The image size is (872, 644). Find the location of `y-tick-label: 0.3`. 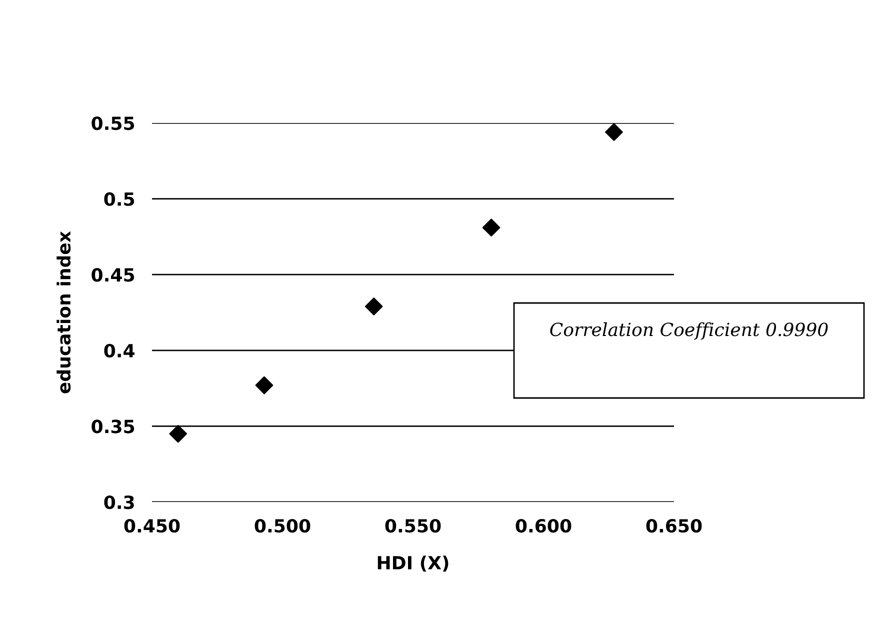

y-tick-label: 0.3 is located at coordinates (119, 502).